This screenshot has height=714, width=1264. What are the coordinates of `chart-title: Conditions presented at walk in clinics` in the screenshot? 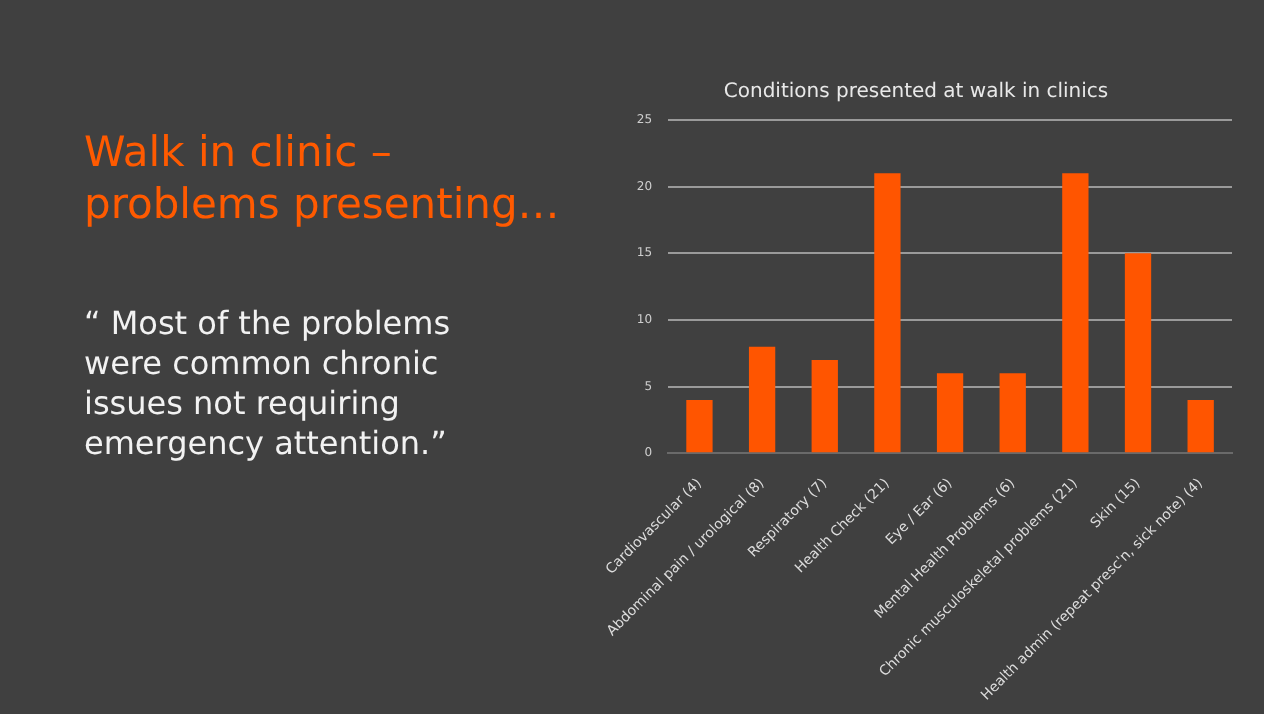 It's located at (916, 92).